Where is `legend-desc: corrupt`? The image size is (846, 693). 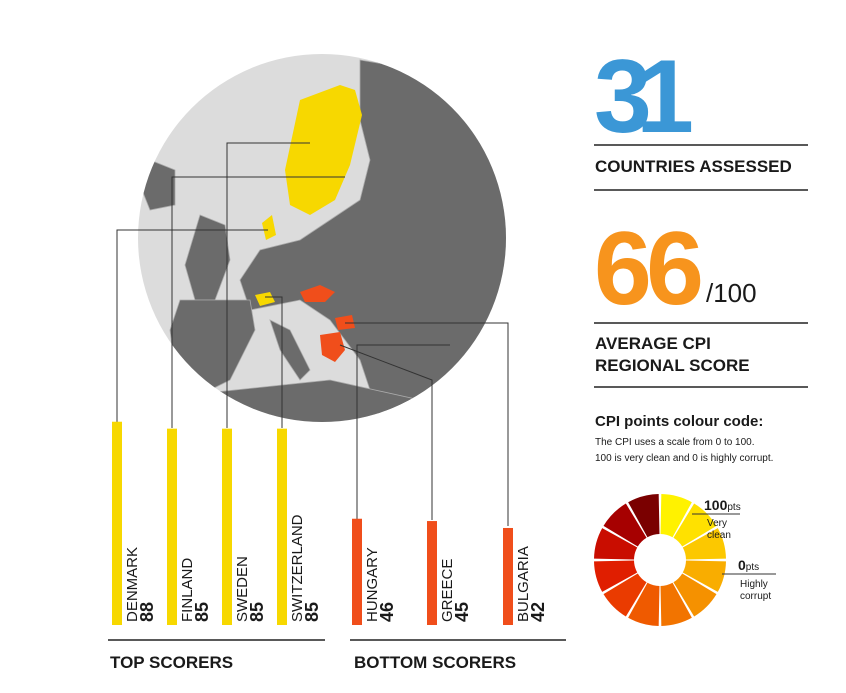
legend-desc: corrupt is located at coordinates (755, 596).